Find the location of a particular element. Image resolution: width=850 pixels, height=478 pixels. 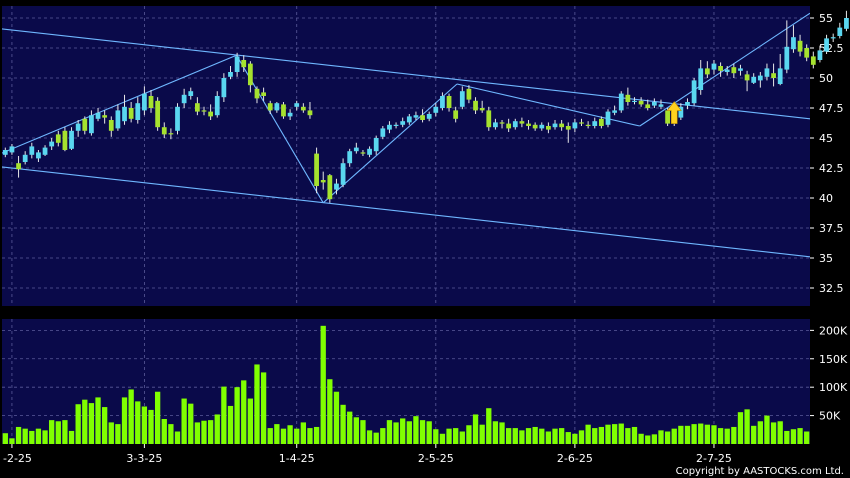

x-tick-label: 2-7-25 is located at coordinates (714, 458).